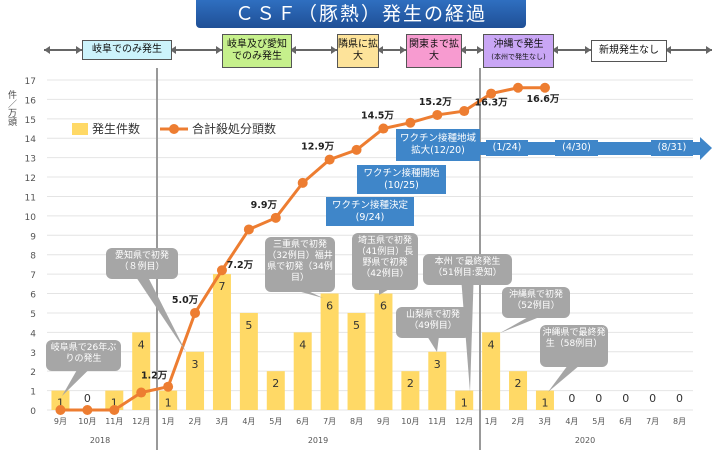  Describe the element at coordinates (30, 82) in the screenshot. I see `y-tick-label: 17` at that location.